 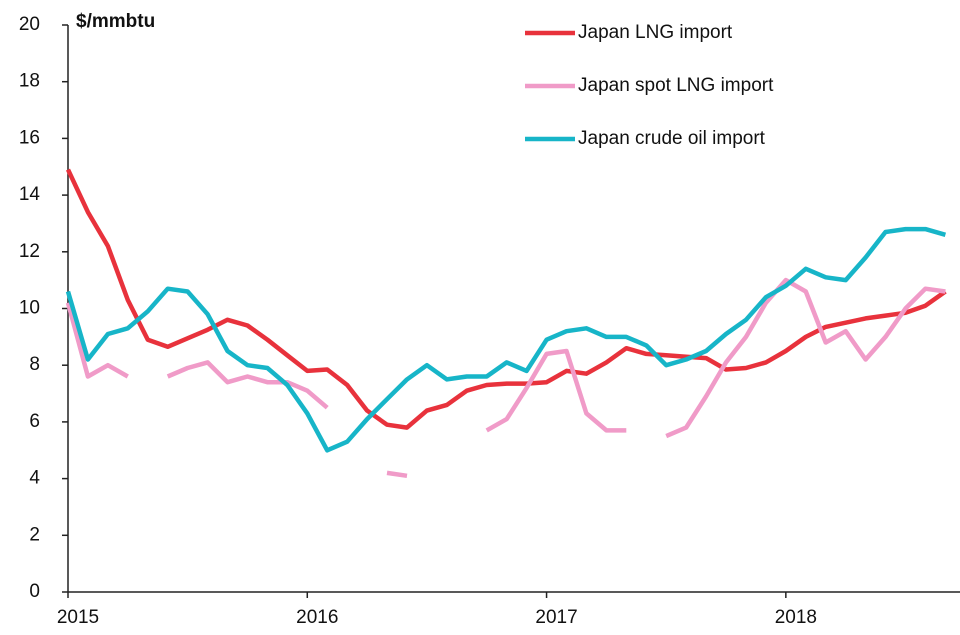 What do you see at coordinates (115, 21) in the screenshot?
I see `y-axis-label: $/mmbtu` at bounding box center [115, 21].